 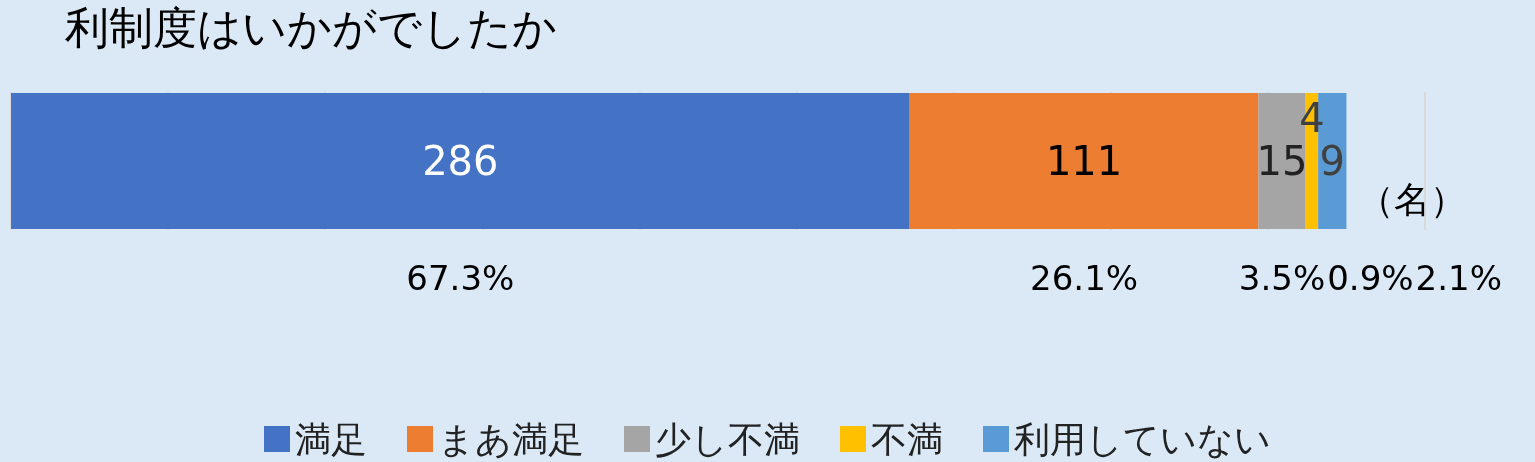 What do you see at coordinates (460, 278) in the screenshot?
I see `text: 67.3%` at bounding box center [460, 278].